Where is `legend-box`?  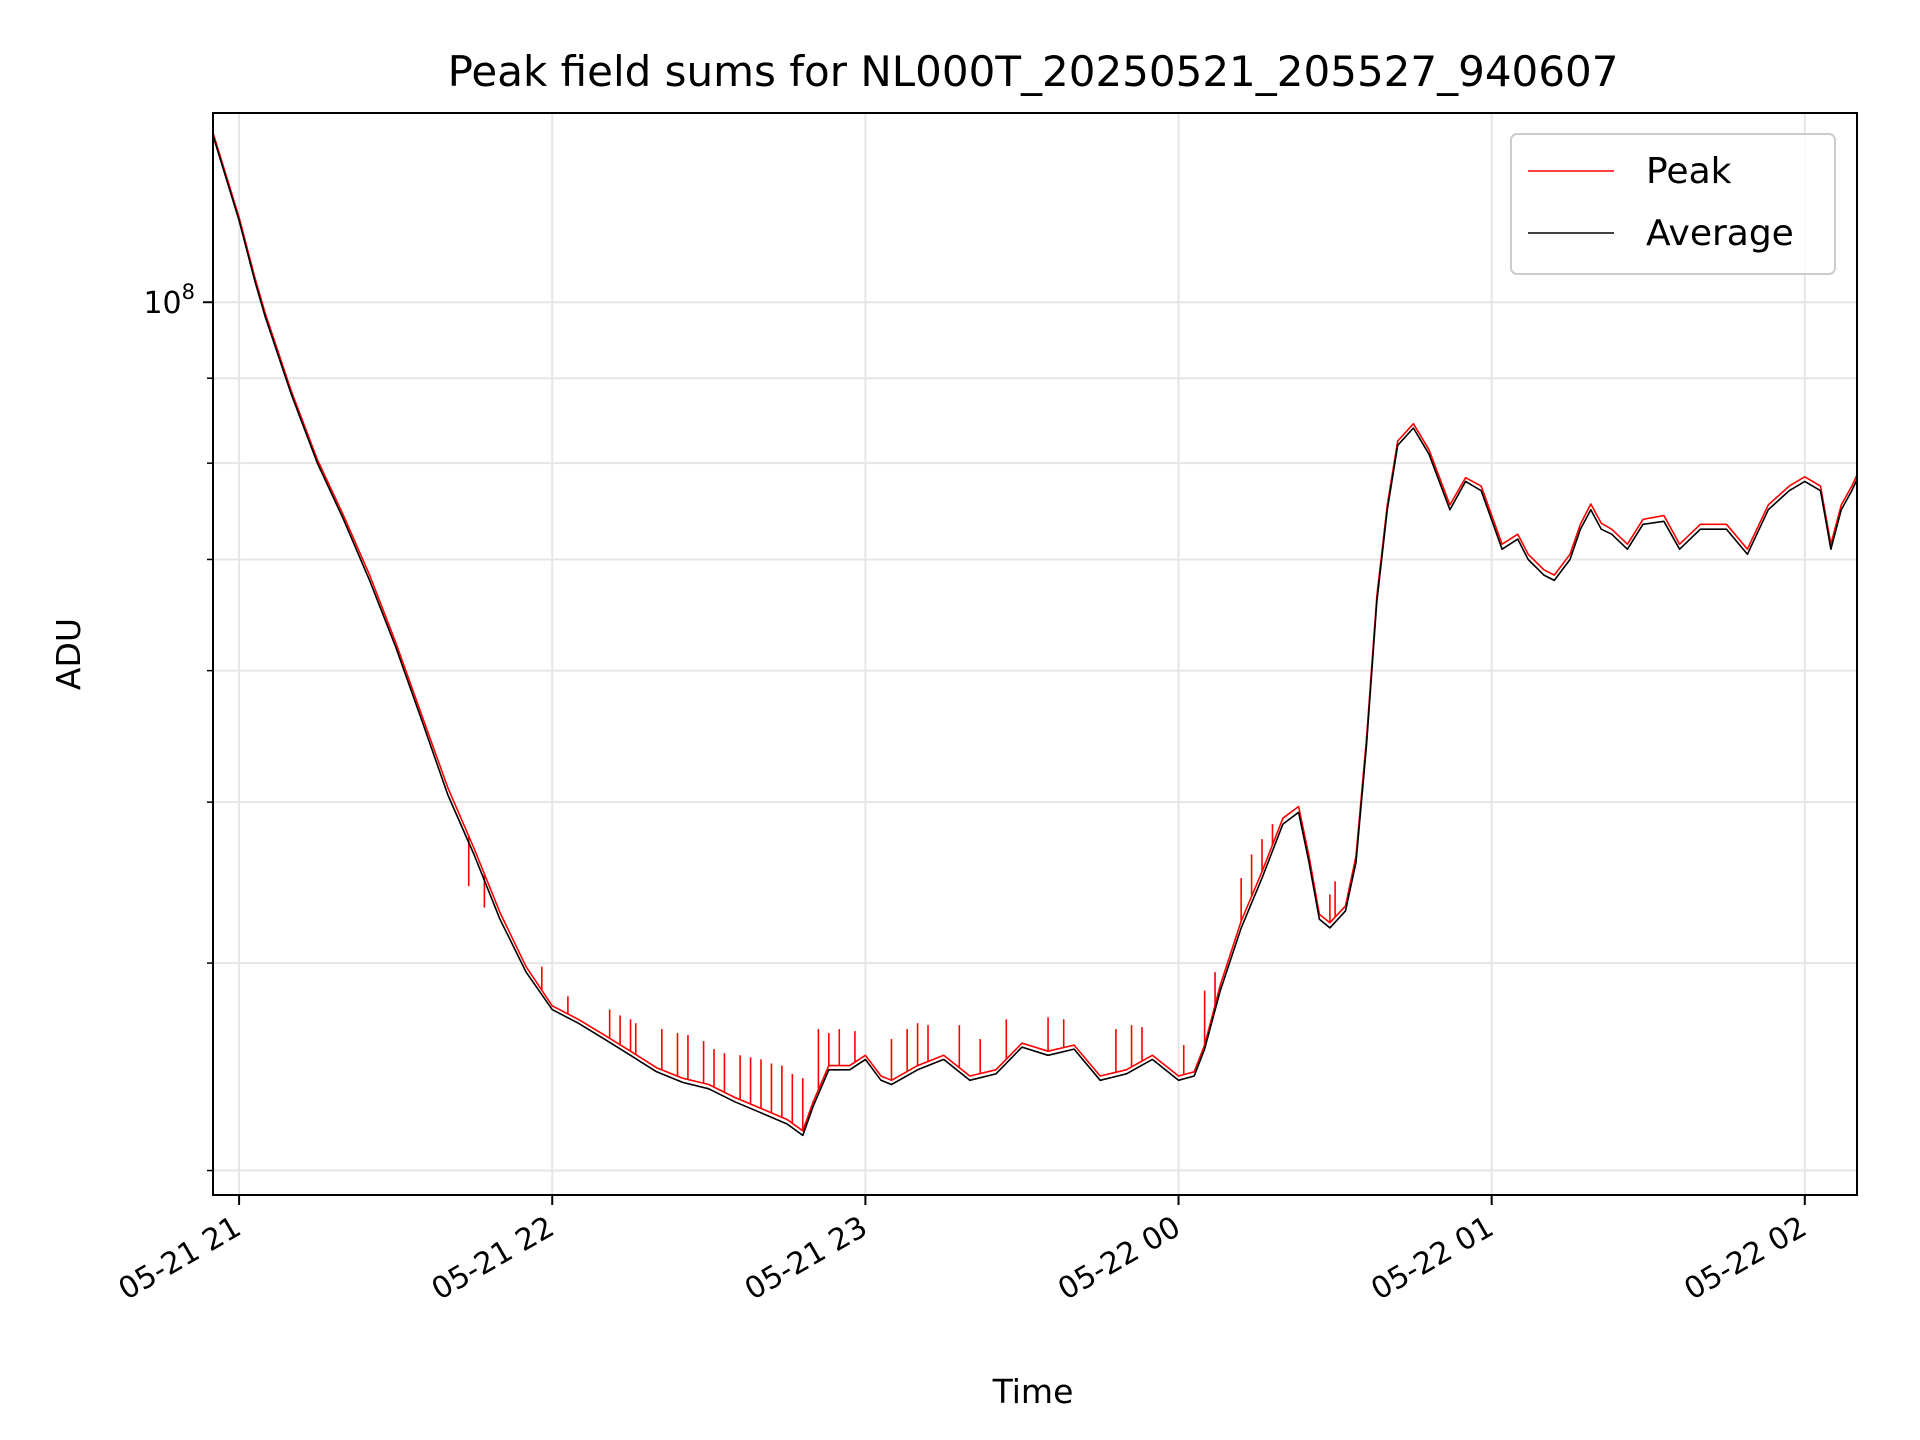
legend-box is located at coordinates (1673, 204).